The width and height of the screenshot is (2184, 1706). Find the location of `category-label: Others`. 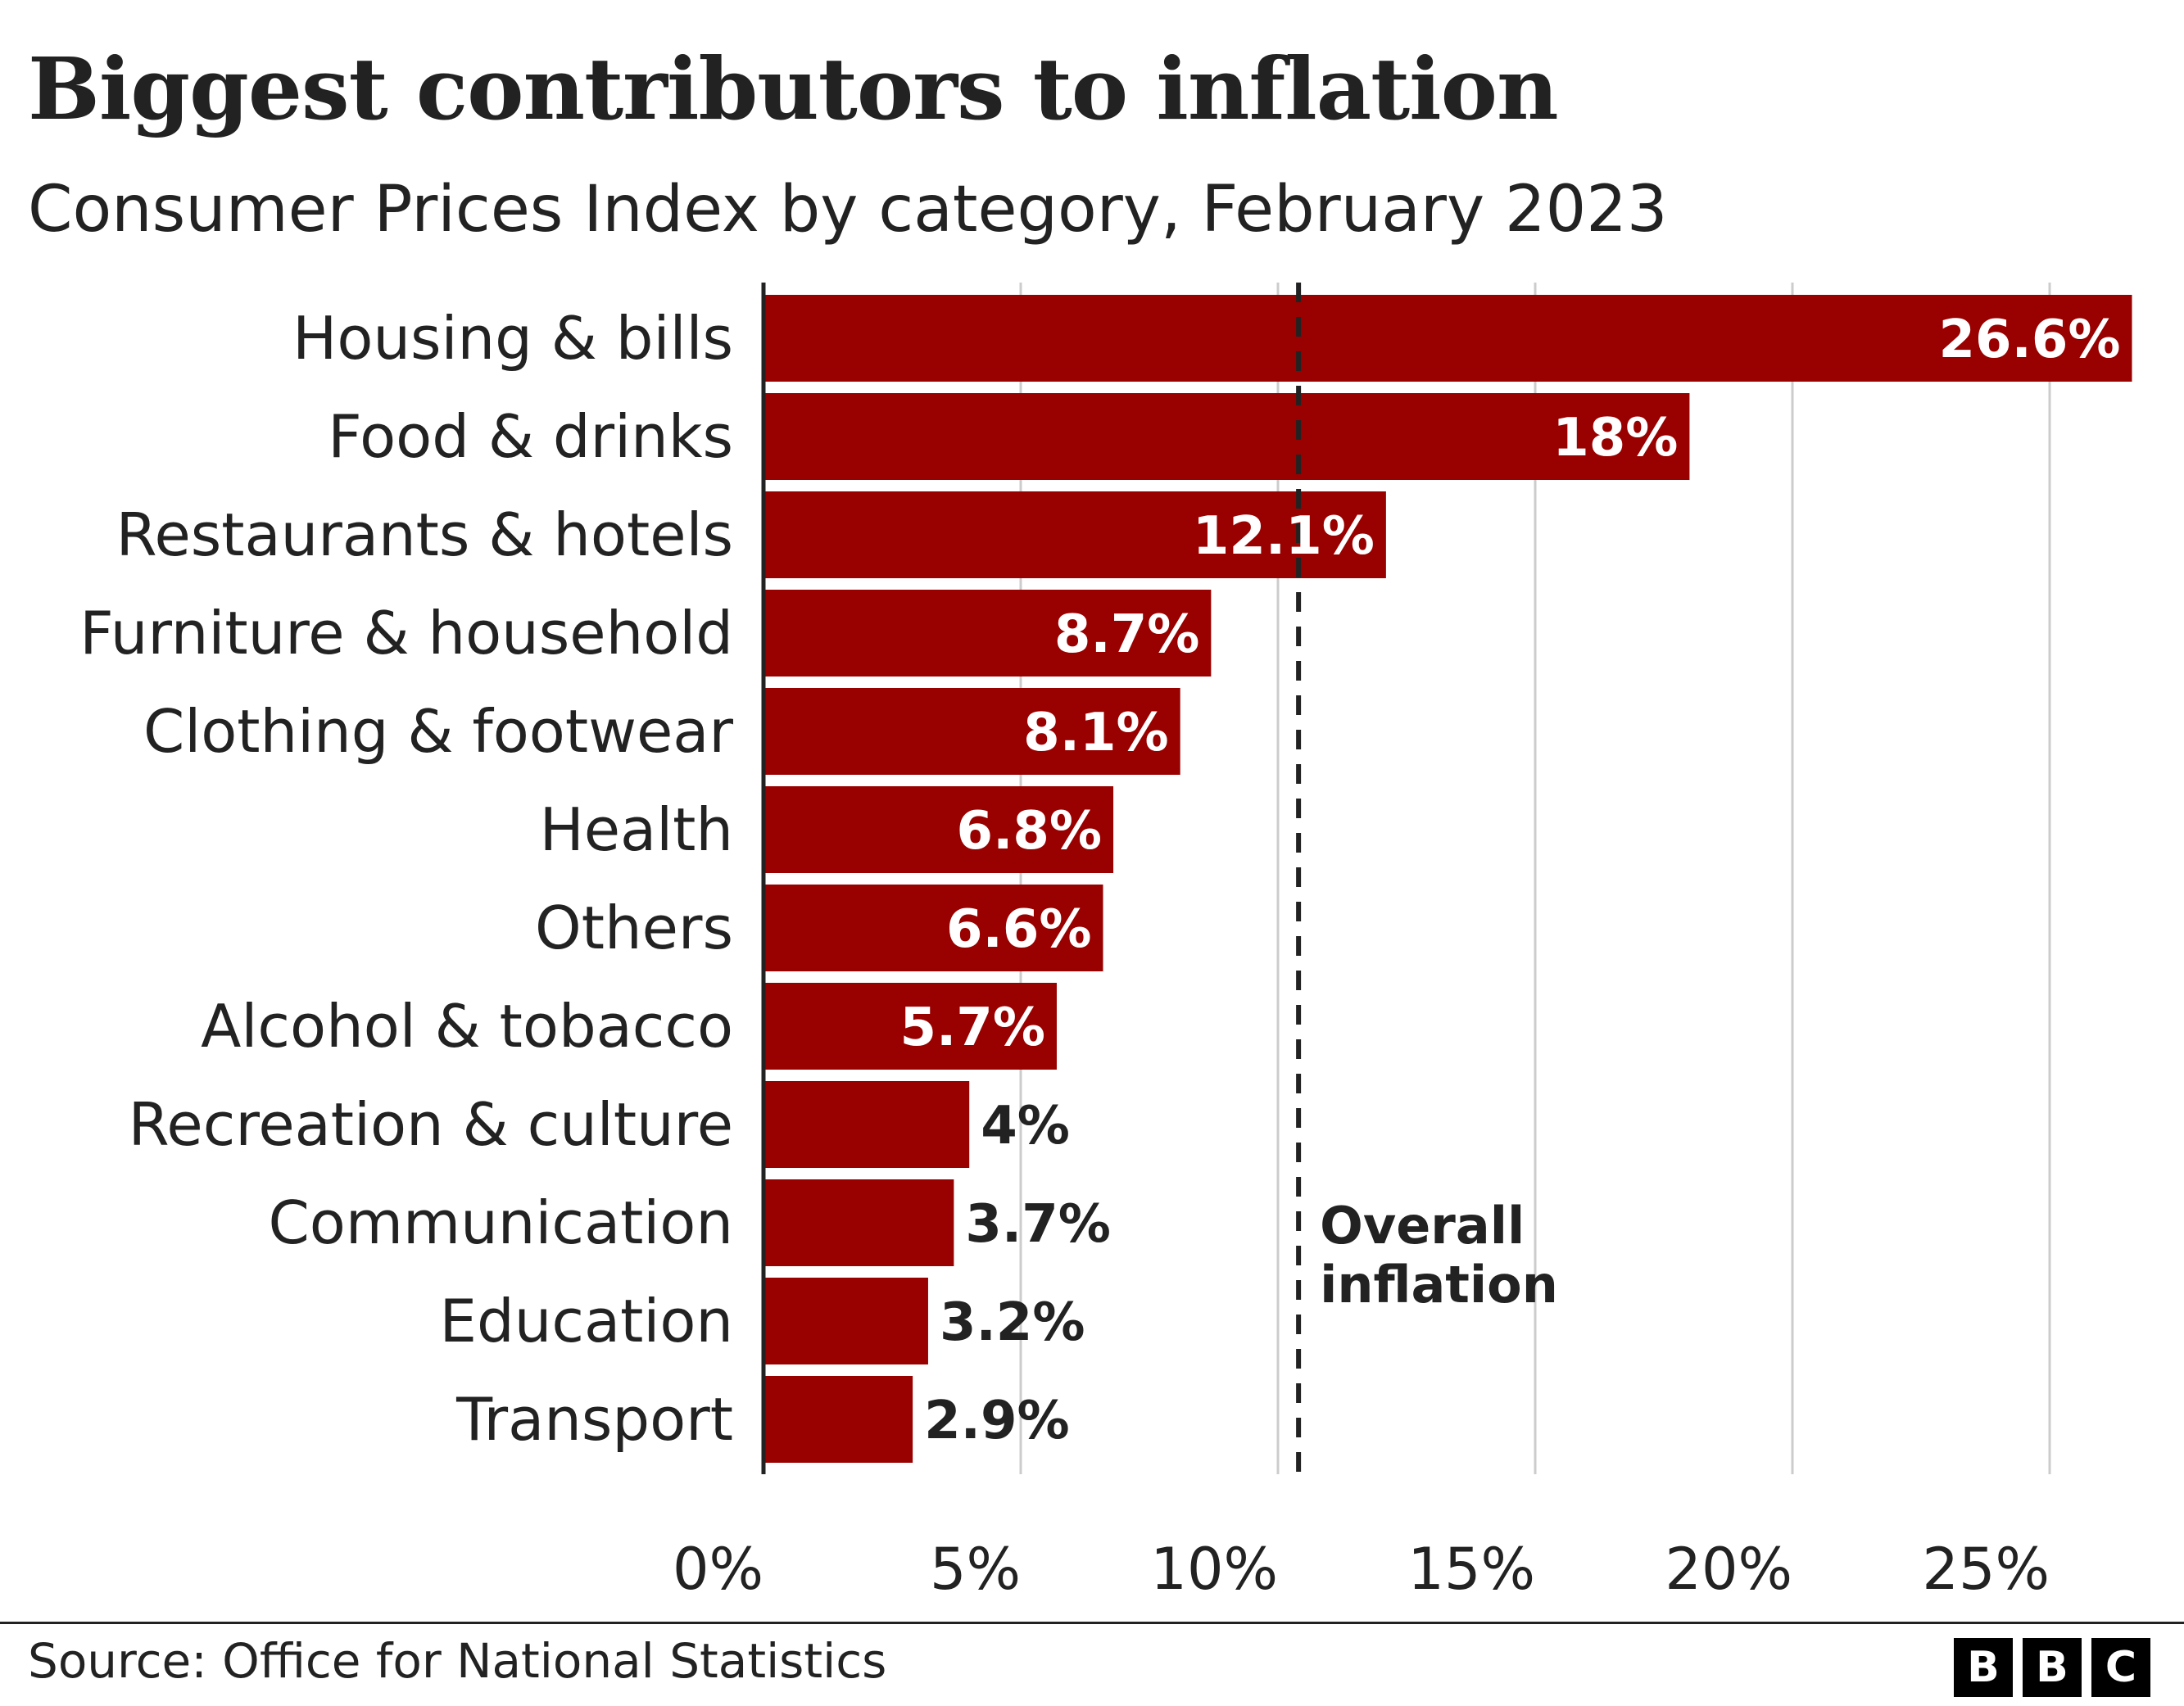

category-label: Others is located at coordinates (634, 928).